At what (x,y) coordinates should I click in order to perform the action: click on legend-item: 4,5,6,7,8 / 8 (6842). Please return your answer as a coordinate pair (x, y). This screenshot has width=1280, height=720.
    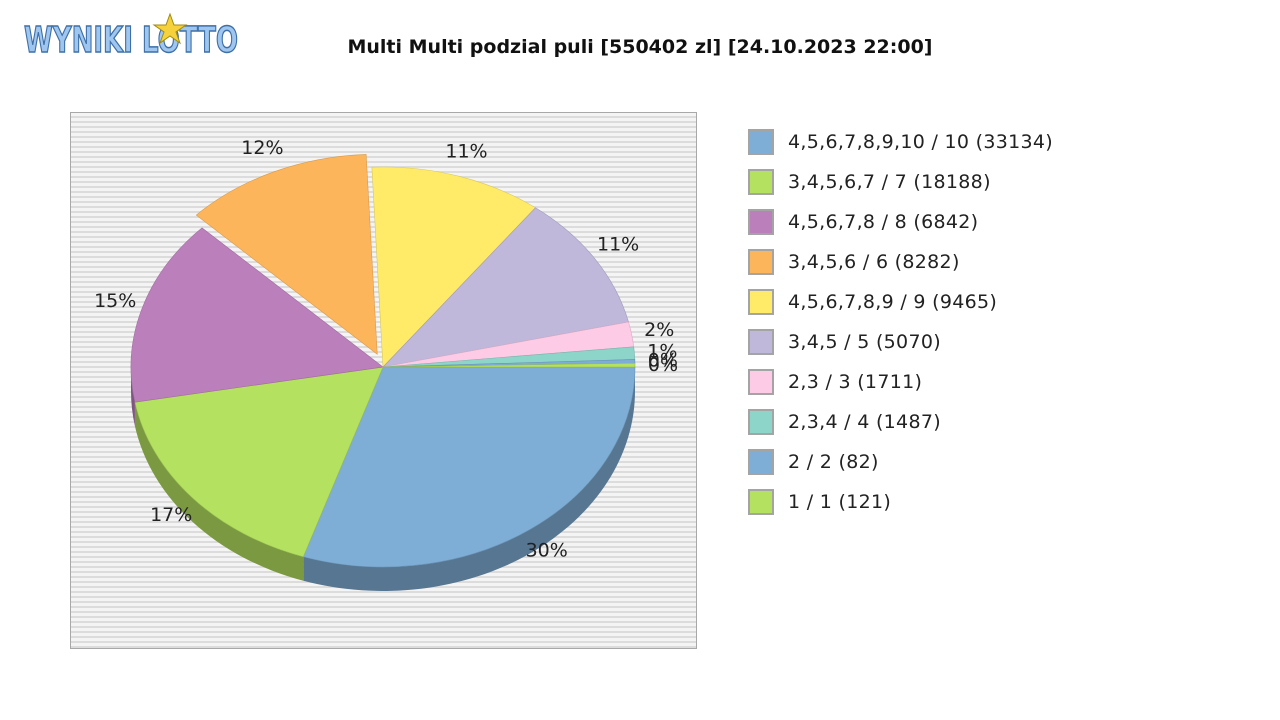
    Looking at the image, I should click on (900, 222).